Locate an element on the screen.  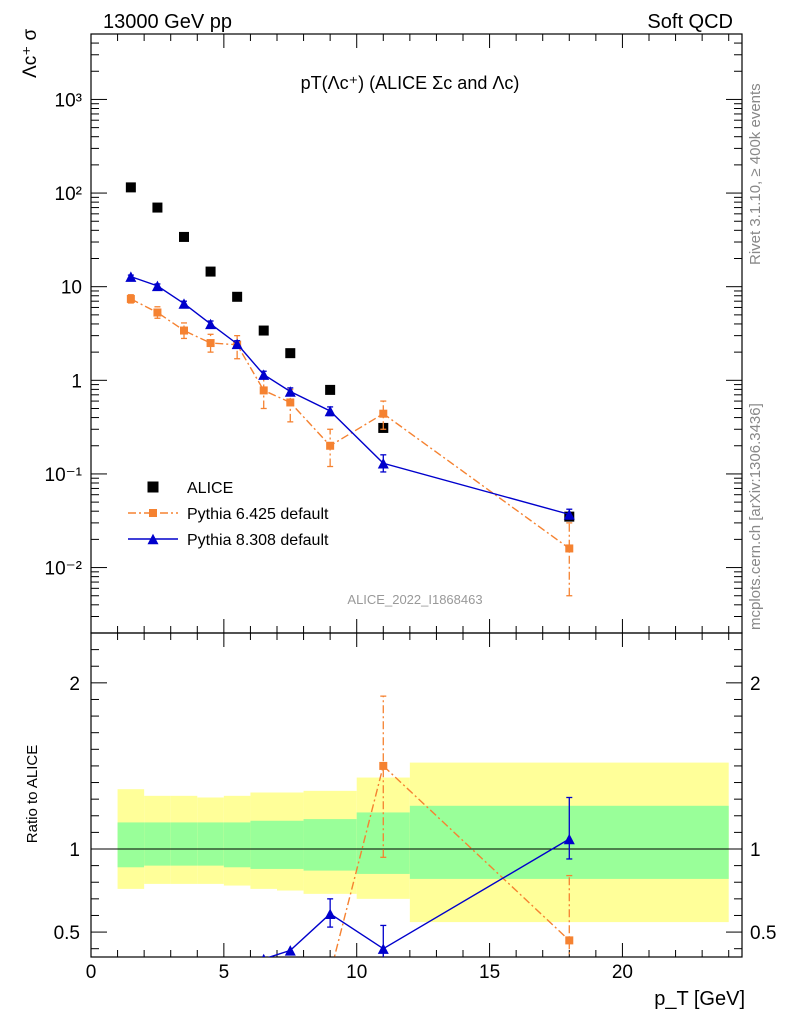
main-s1-line is located at coordinates (350, 424).